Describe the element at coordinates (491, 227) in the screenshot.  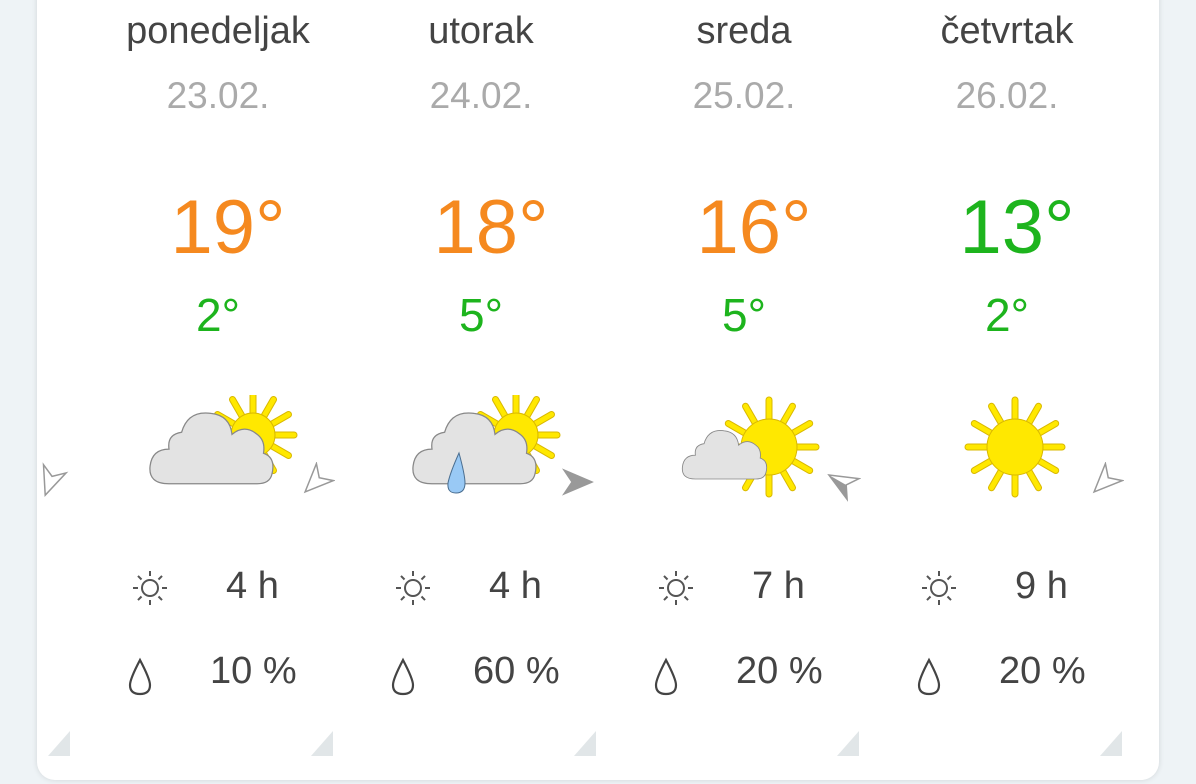
I see `high-temperature: 18°` at that location.